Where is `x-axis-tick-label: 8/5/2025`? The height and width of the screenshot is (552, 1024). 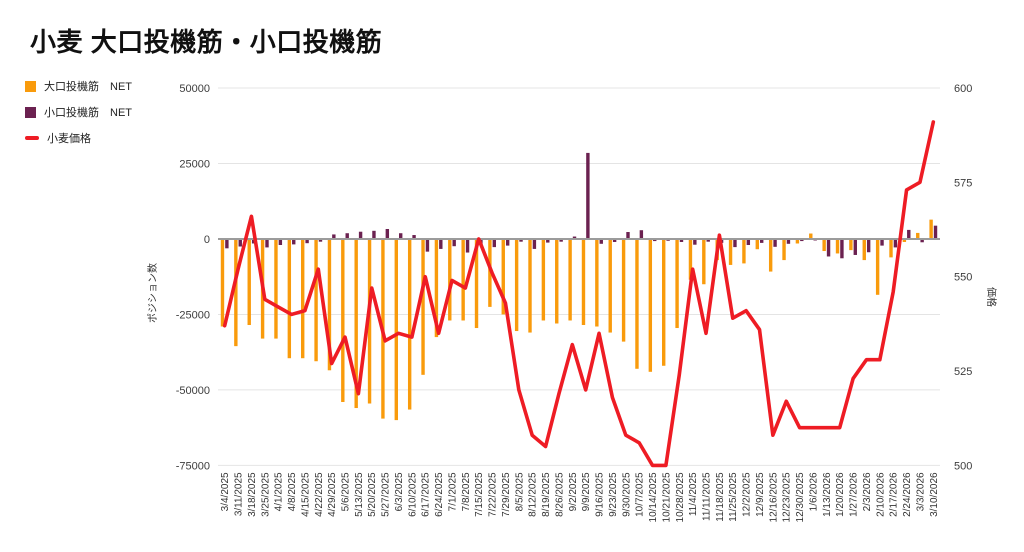 x-axis-tick-label: 8/5/2025 is located at coordinates (519, 491).